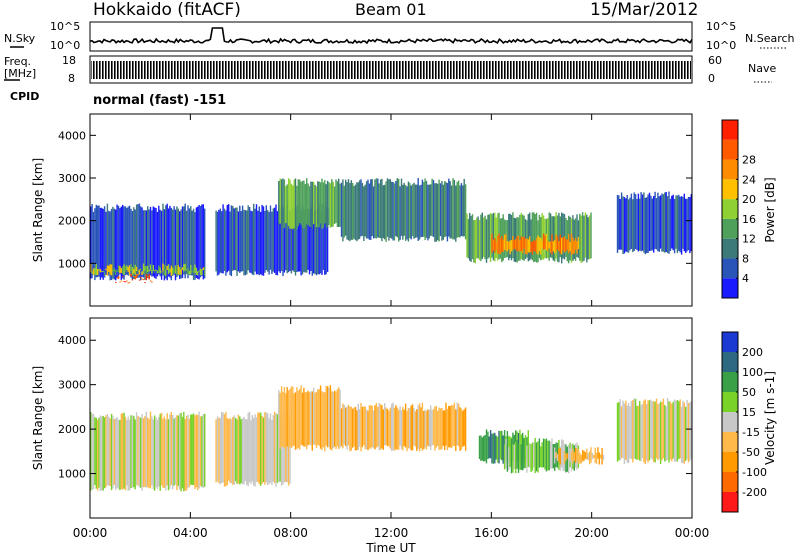 Image resolution: width=800 pixels, height=554 pixels. What do you see at coordinates (391, 438) in the screenshot?
I see `velocity-marks` at bounding box center [391, 438].